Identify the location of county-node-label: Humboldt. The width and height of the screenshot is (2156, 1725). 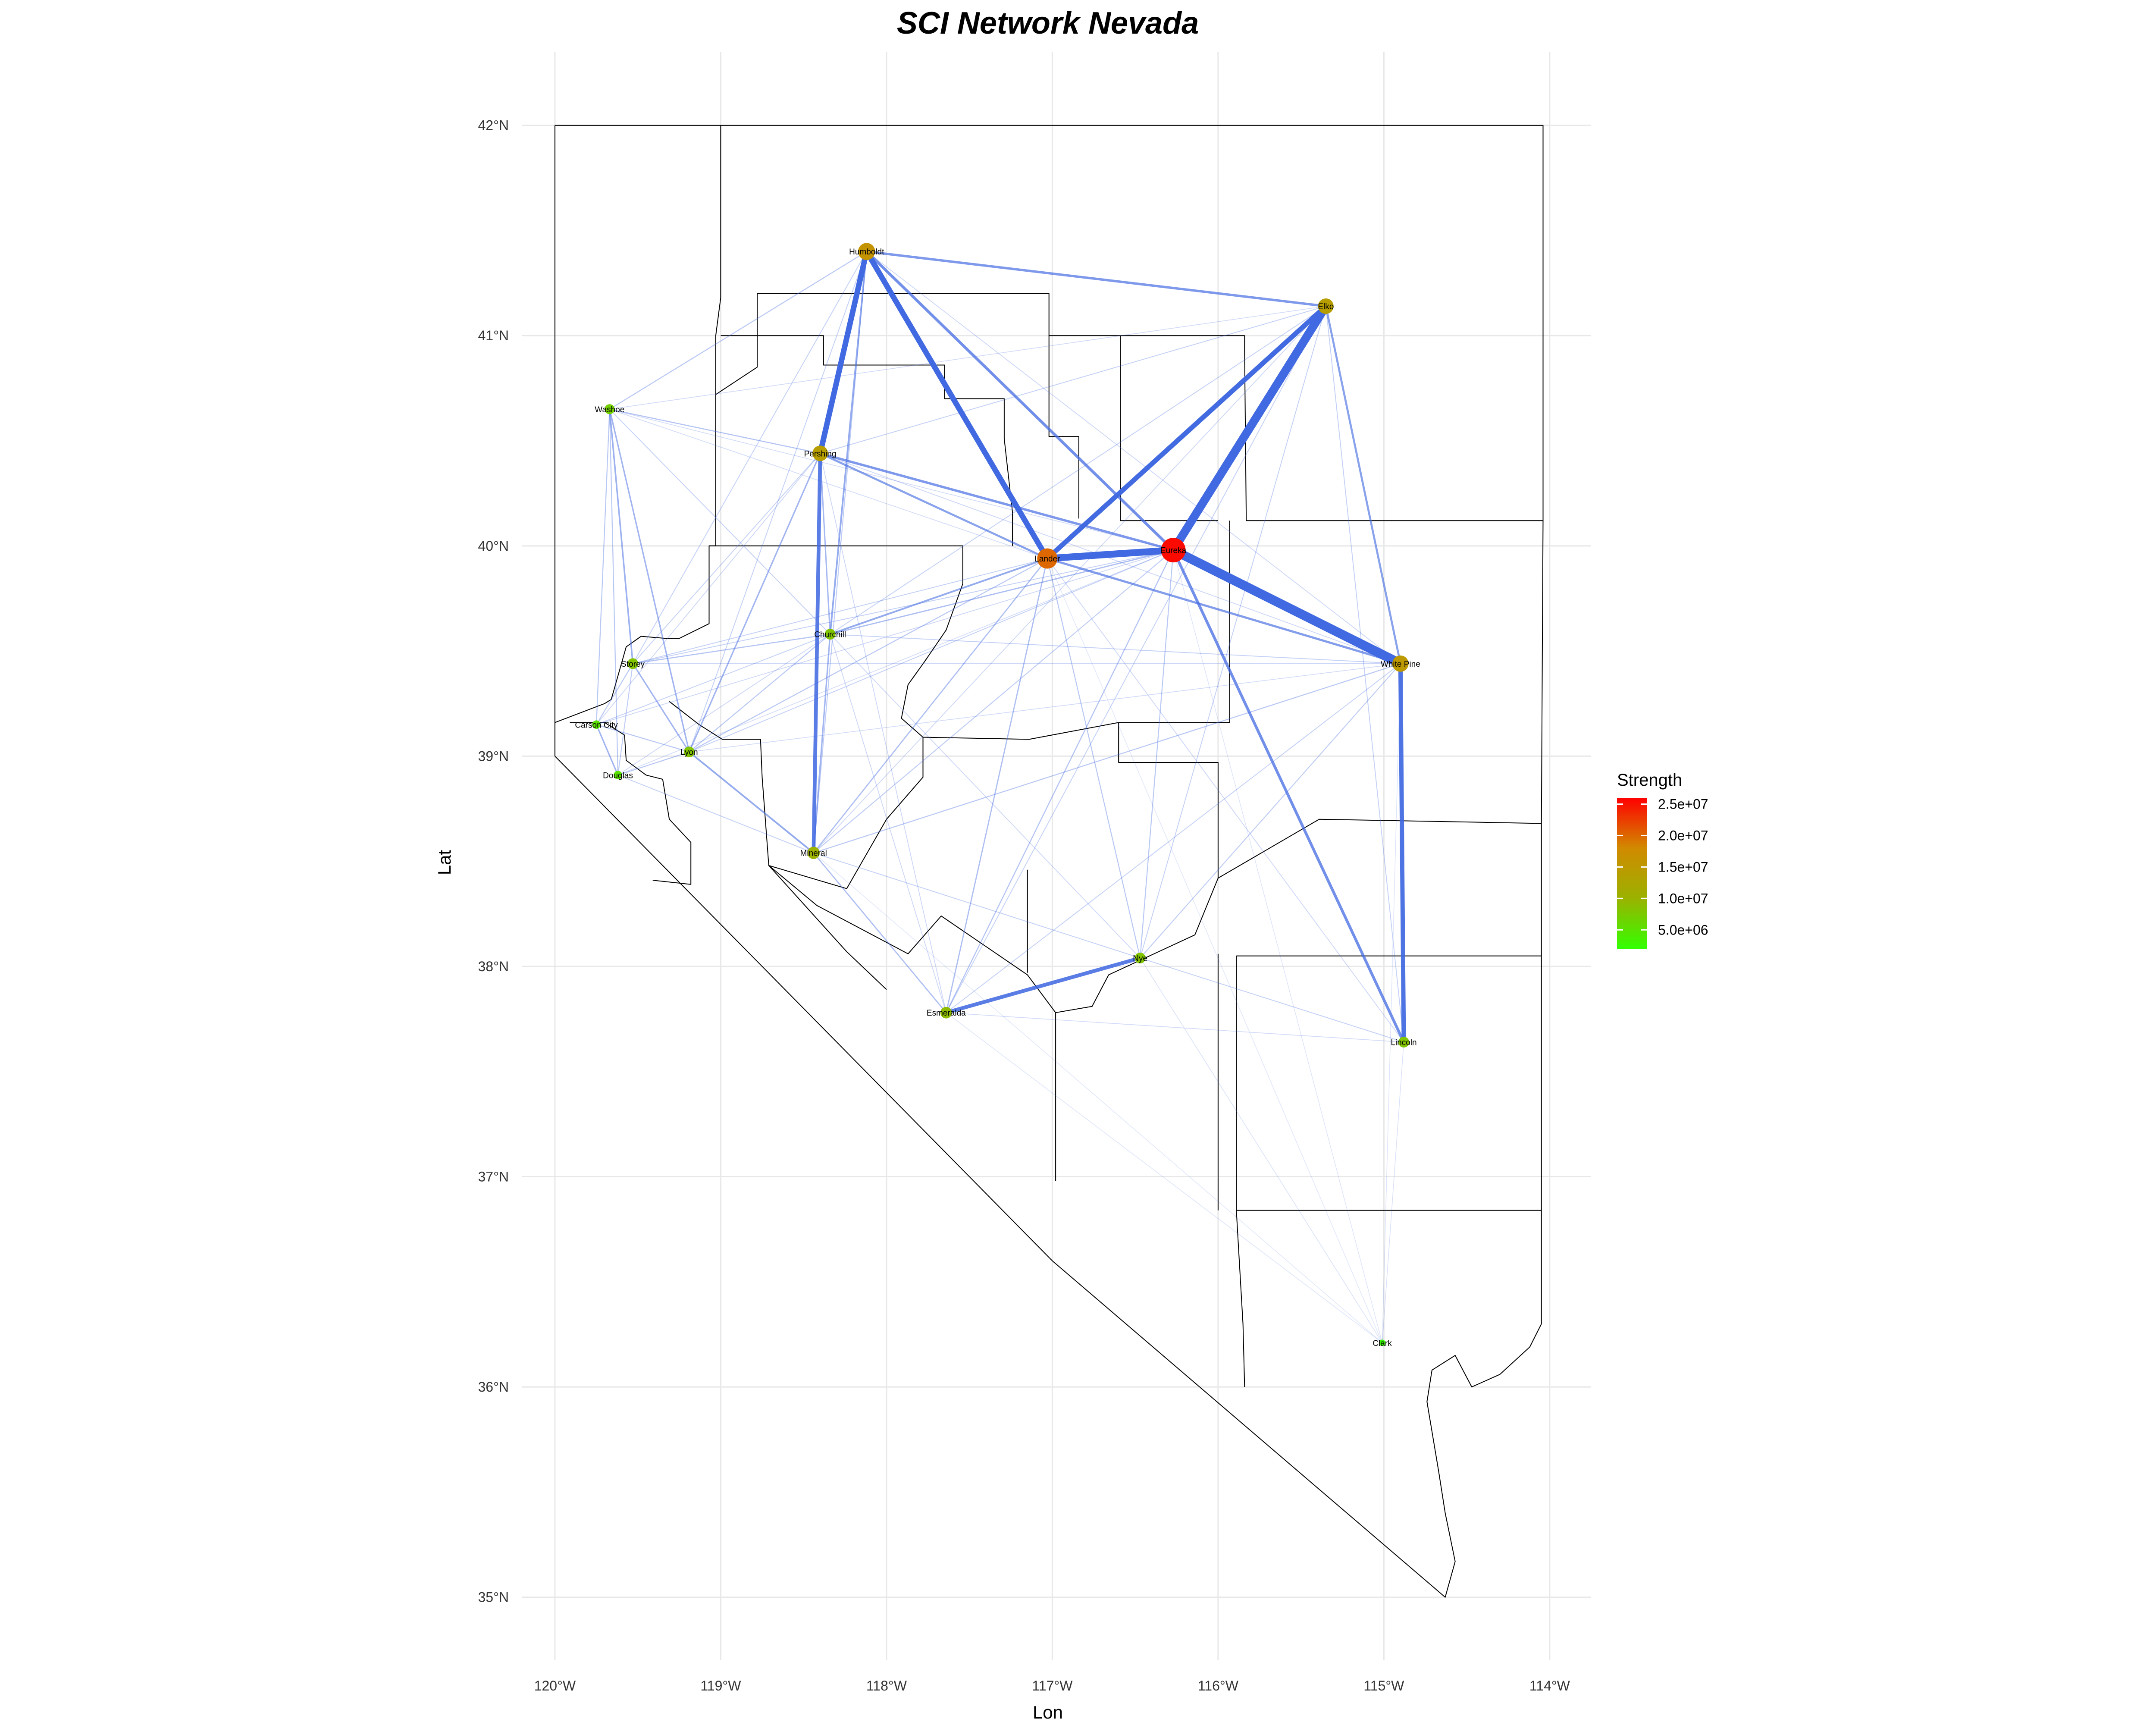
(866, 253).